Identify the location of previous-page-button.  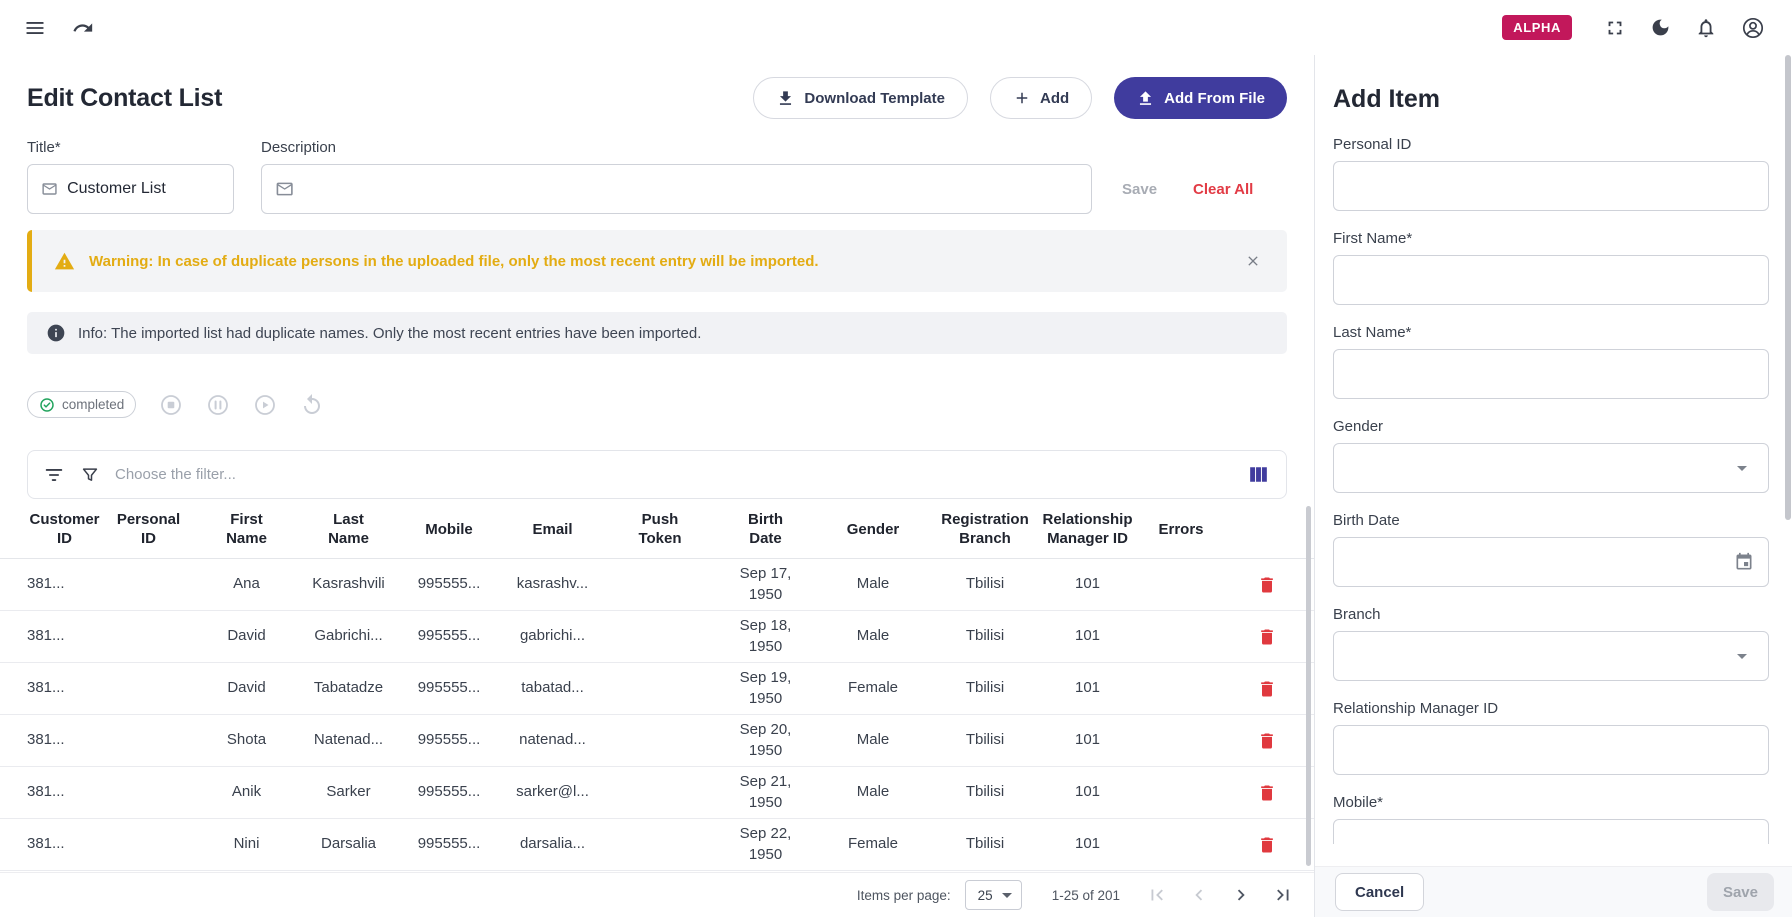
(1199, 895).